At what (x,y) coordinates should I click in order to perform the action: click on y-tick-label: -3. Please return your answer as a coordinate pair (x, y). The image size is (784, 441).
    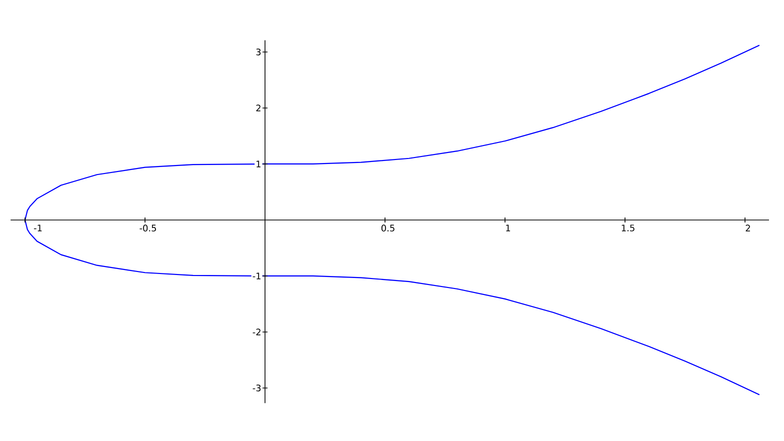
    Looking at the image, I should click on (256, 388).